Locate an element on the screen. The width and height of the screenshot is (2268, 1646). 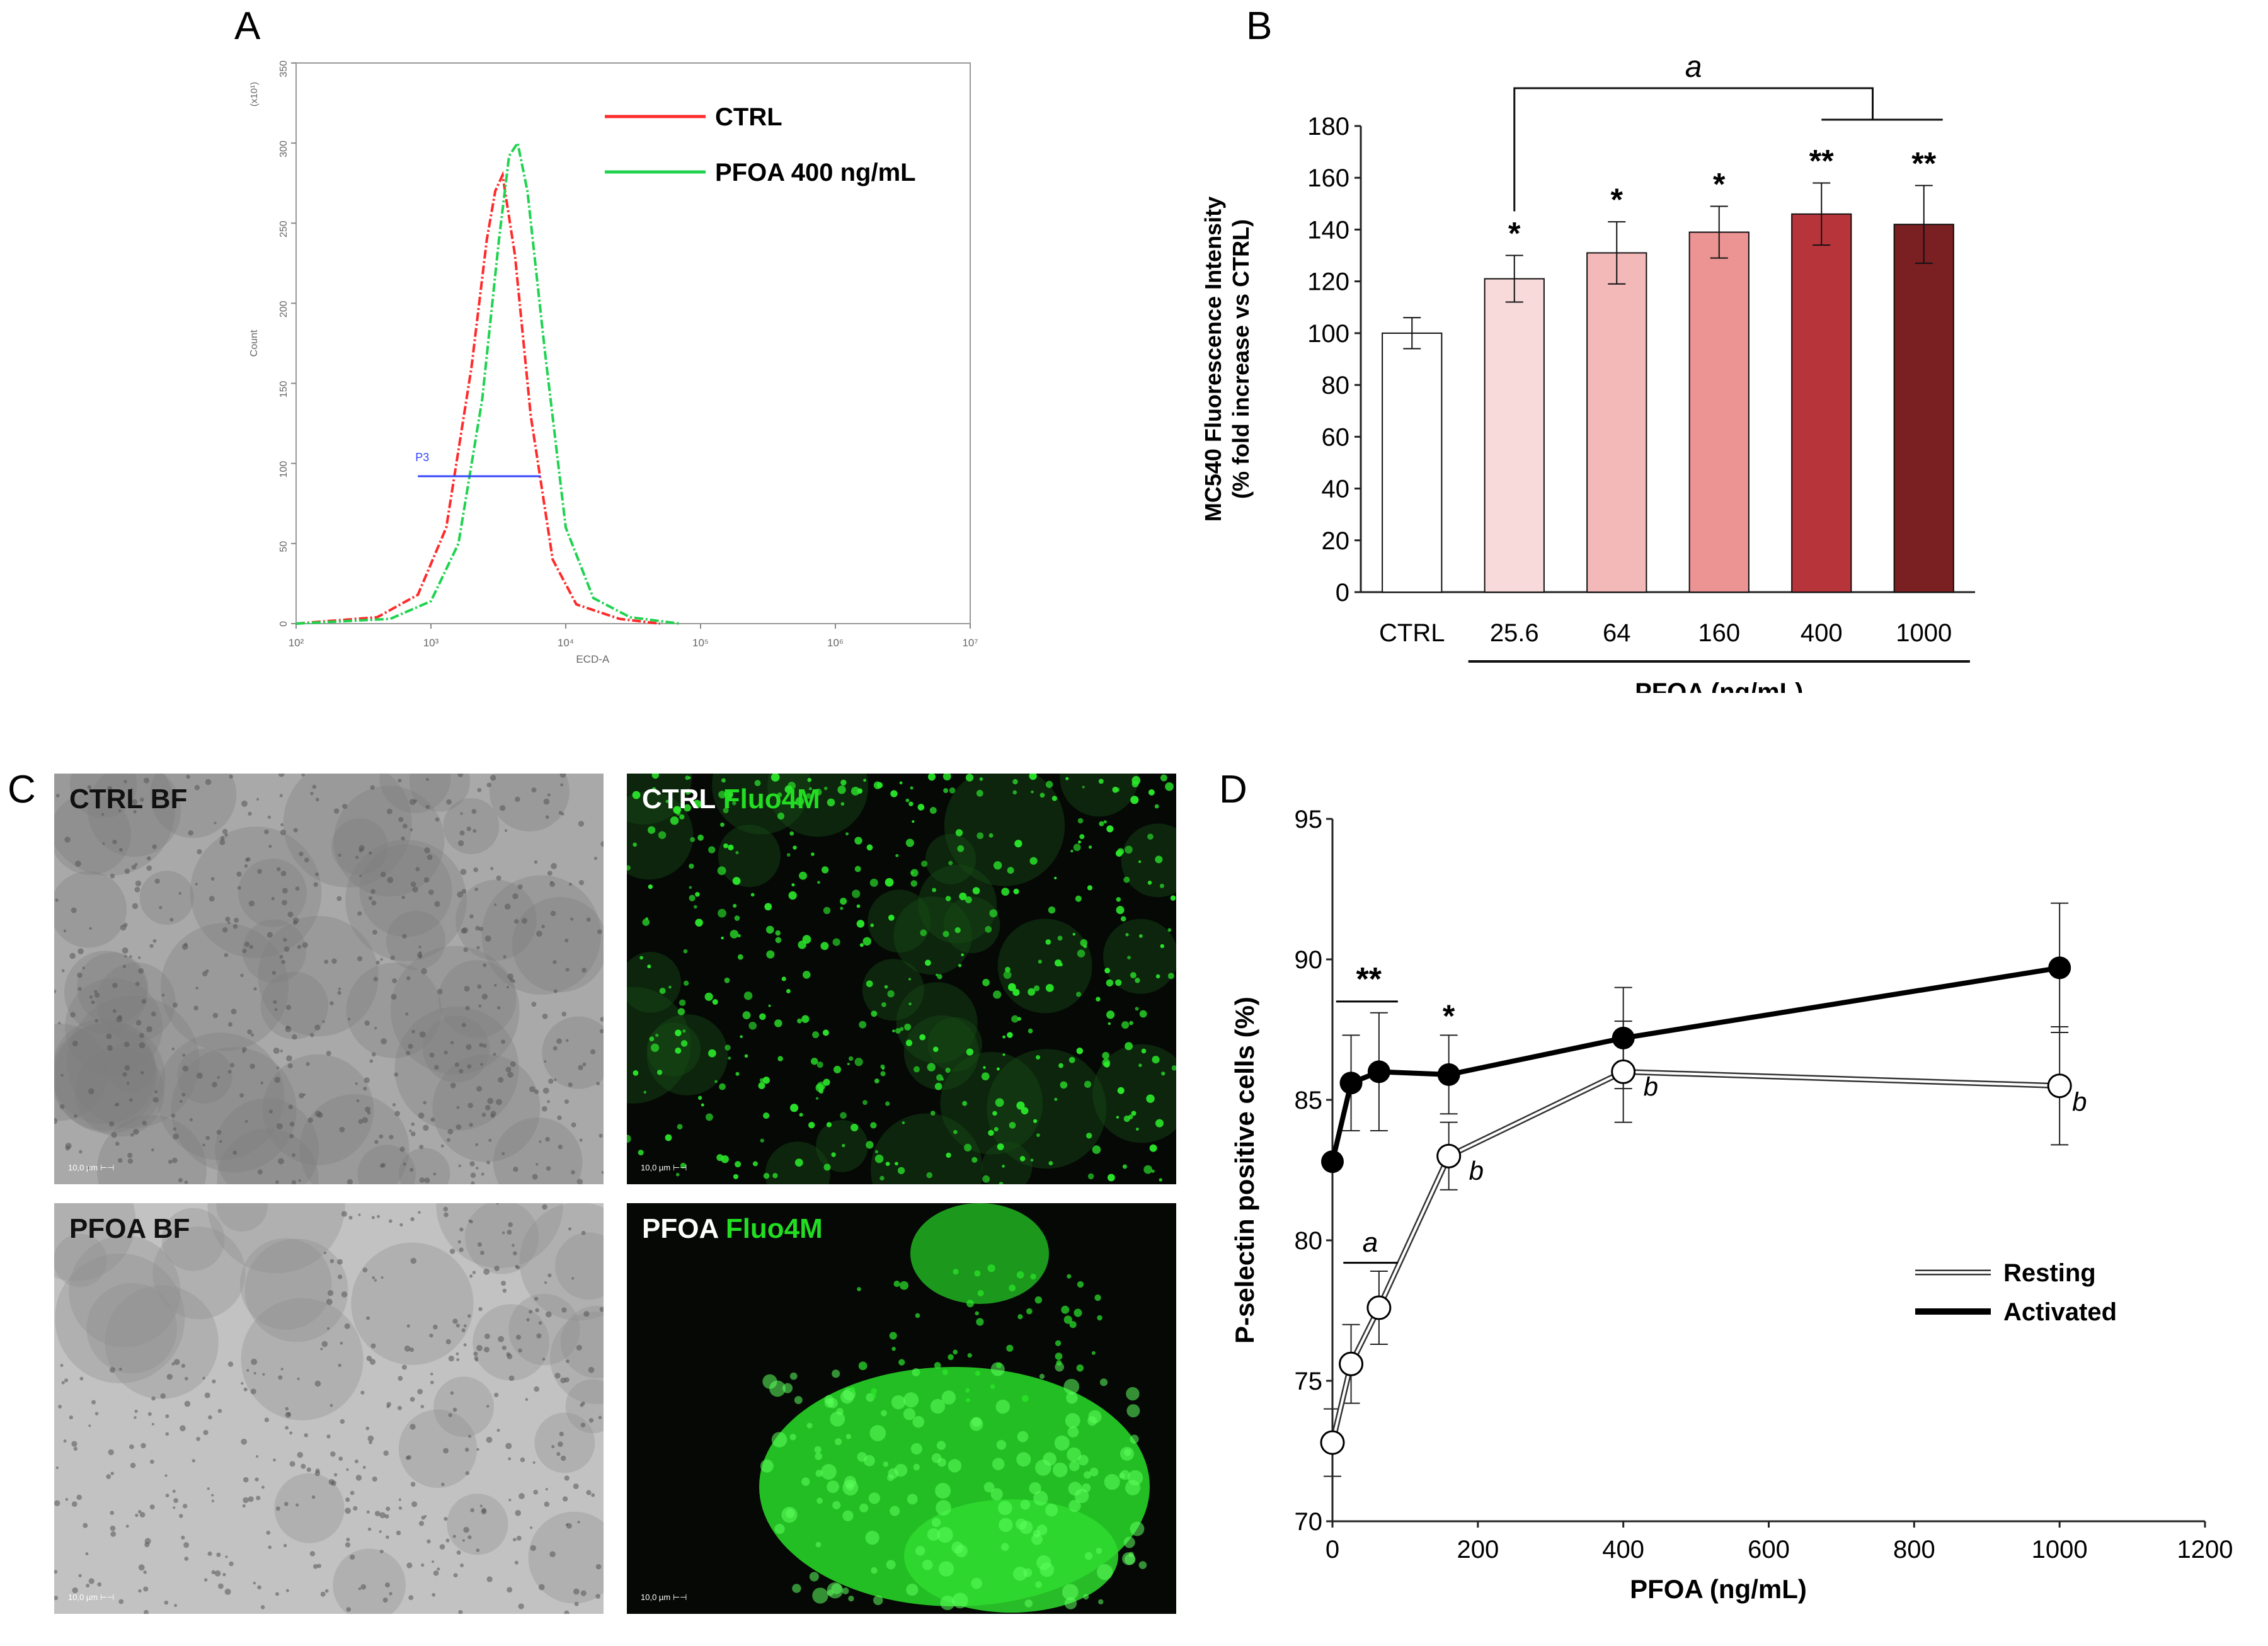
annotation-b-label: b is located at coordinates (2079, 1102).